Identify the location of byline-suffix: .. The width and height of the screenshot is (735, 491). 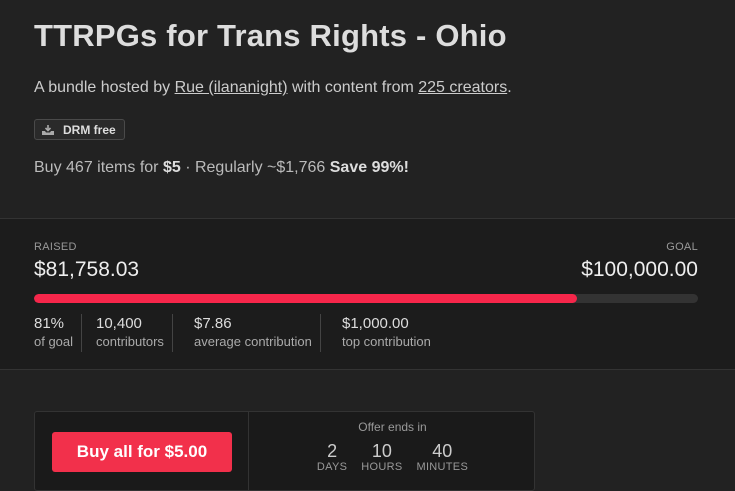
(509, 87).